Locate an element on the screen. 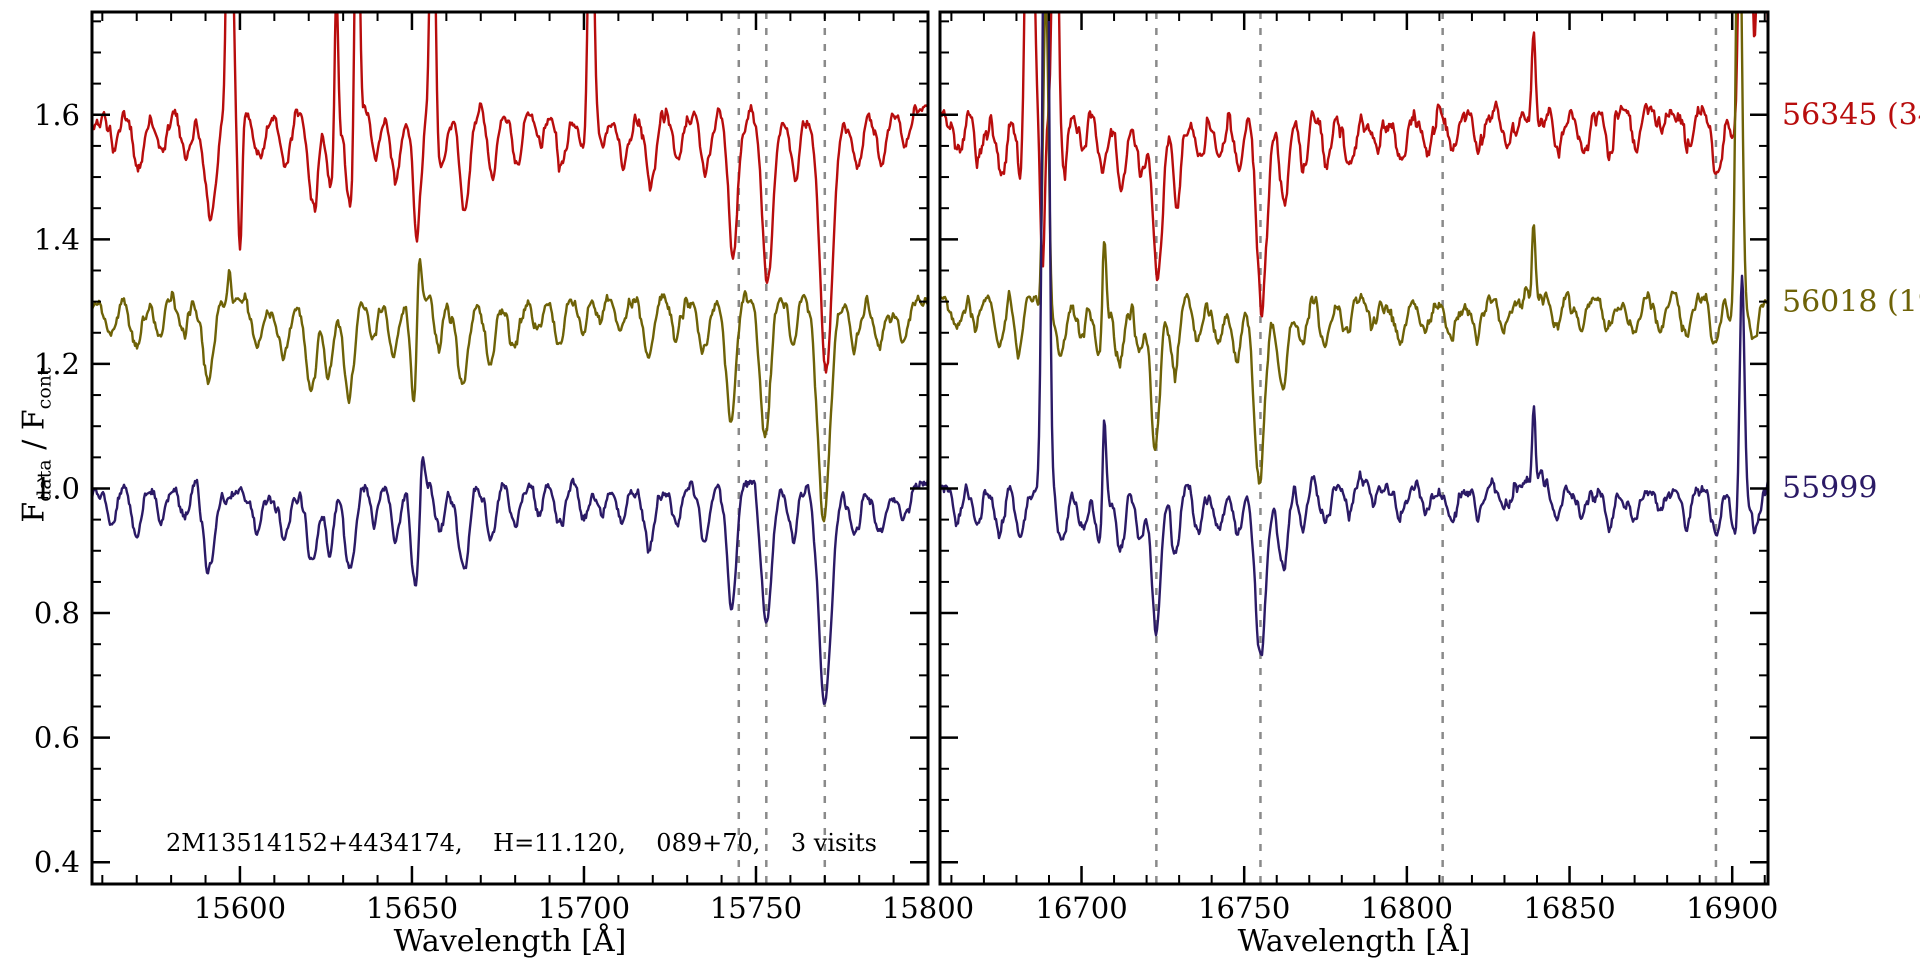 Image resolution: width=1920 pixels, height=960 pixels. x-tick-label: 15700 is located at coordinates (584, 908).